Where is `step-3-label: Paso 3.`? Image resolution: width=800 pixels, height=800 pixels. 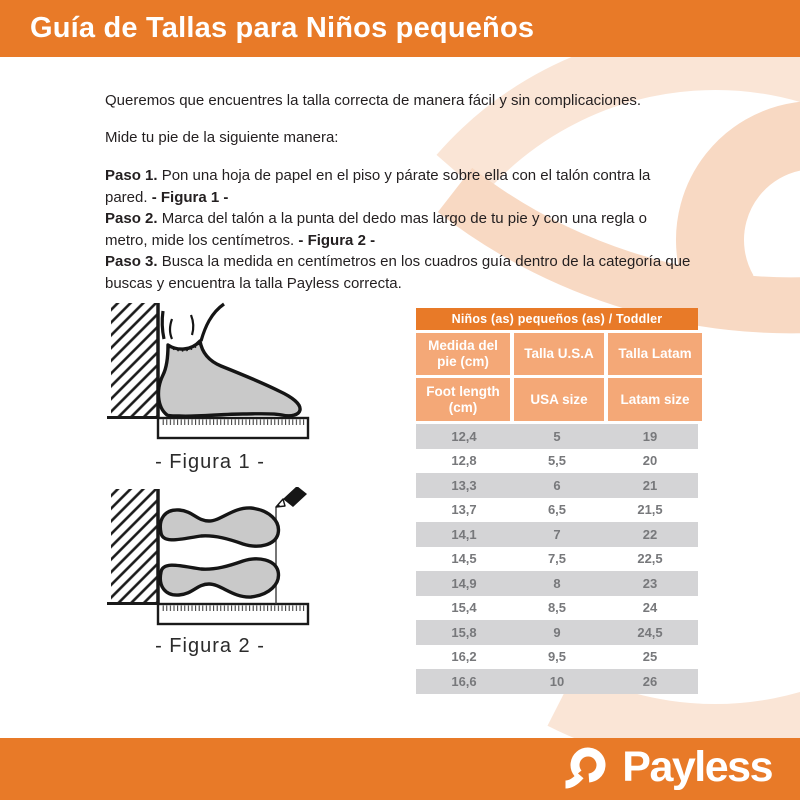 step-3-label: Paso 3. is located at coordinates (131, 261).